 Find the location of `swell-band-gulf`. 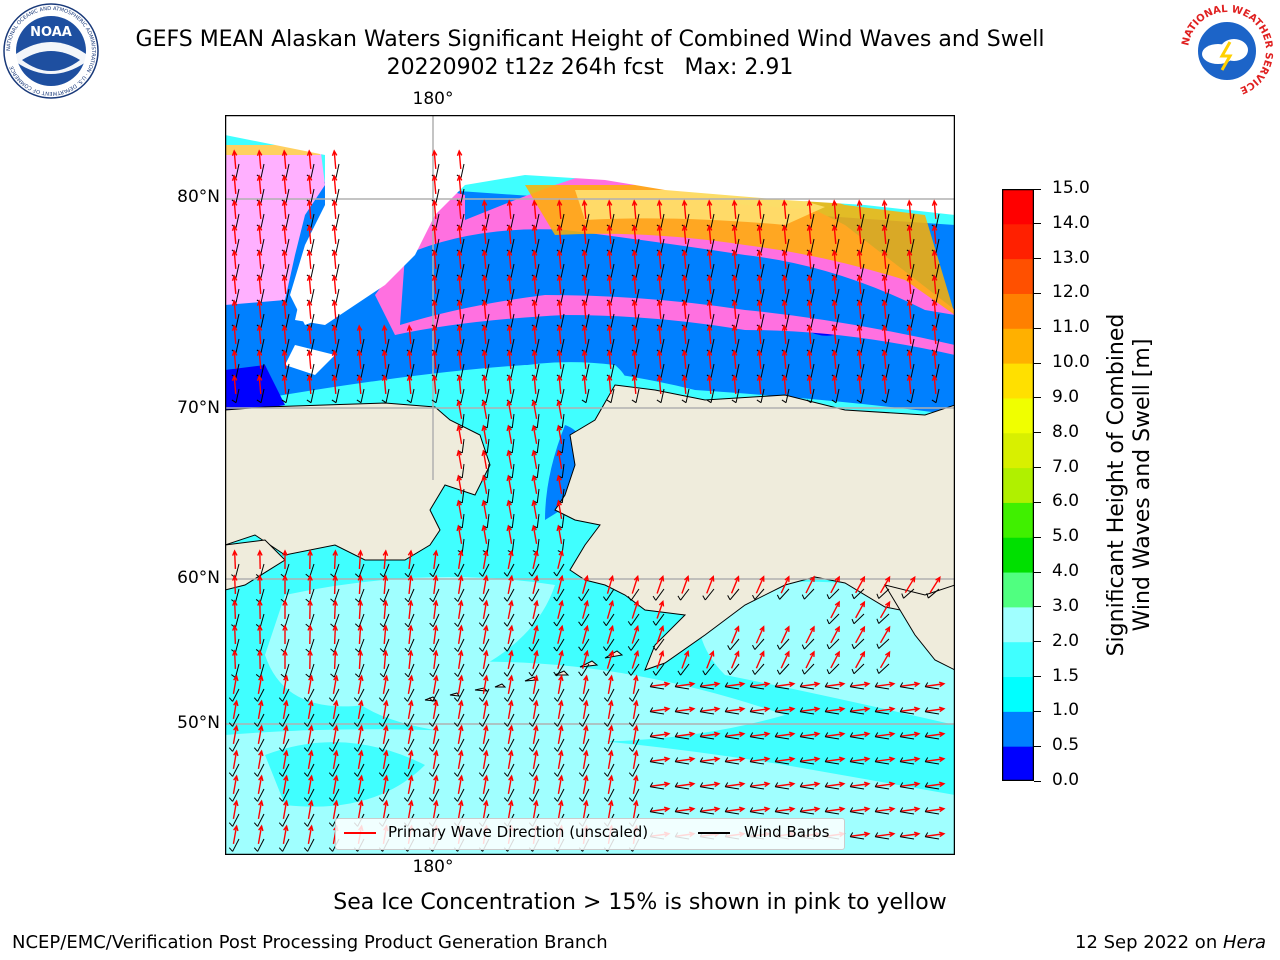

swell-band-gulf is located at coordinates (826, 653).